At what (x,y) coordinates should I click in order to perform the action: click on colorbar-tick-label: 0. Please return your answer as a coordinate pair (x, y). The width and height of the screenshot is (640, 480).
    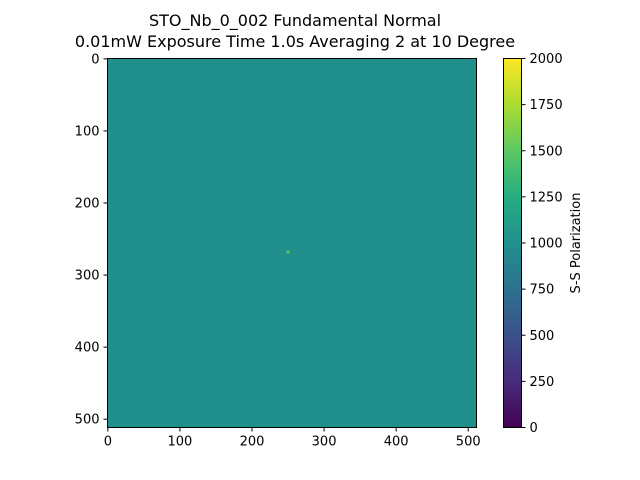
    Looking at the image, I should click on (534, 428).